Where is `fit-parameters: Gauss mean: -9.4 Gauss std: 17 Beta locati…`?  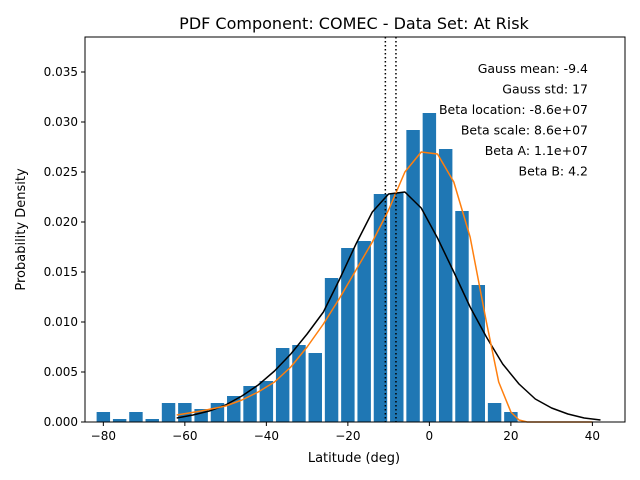 fit-parameters: Gauss mean: -9.4 Gauss std: 17 Beta locati… is located at coordinates (513, 120).